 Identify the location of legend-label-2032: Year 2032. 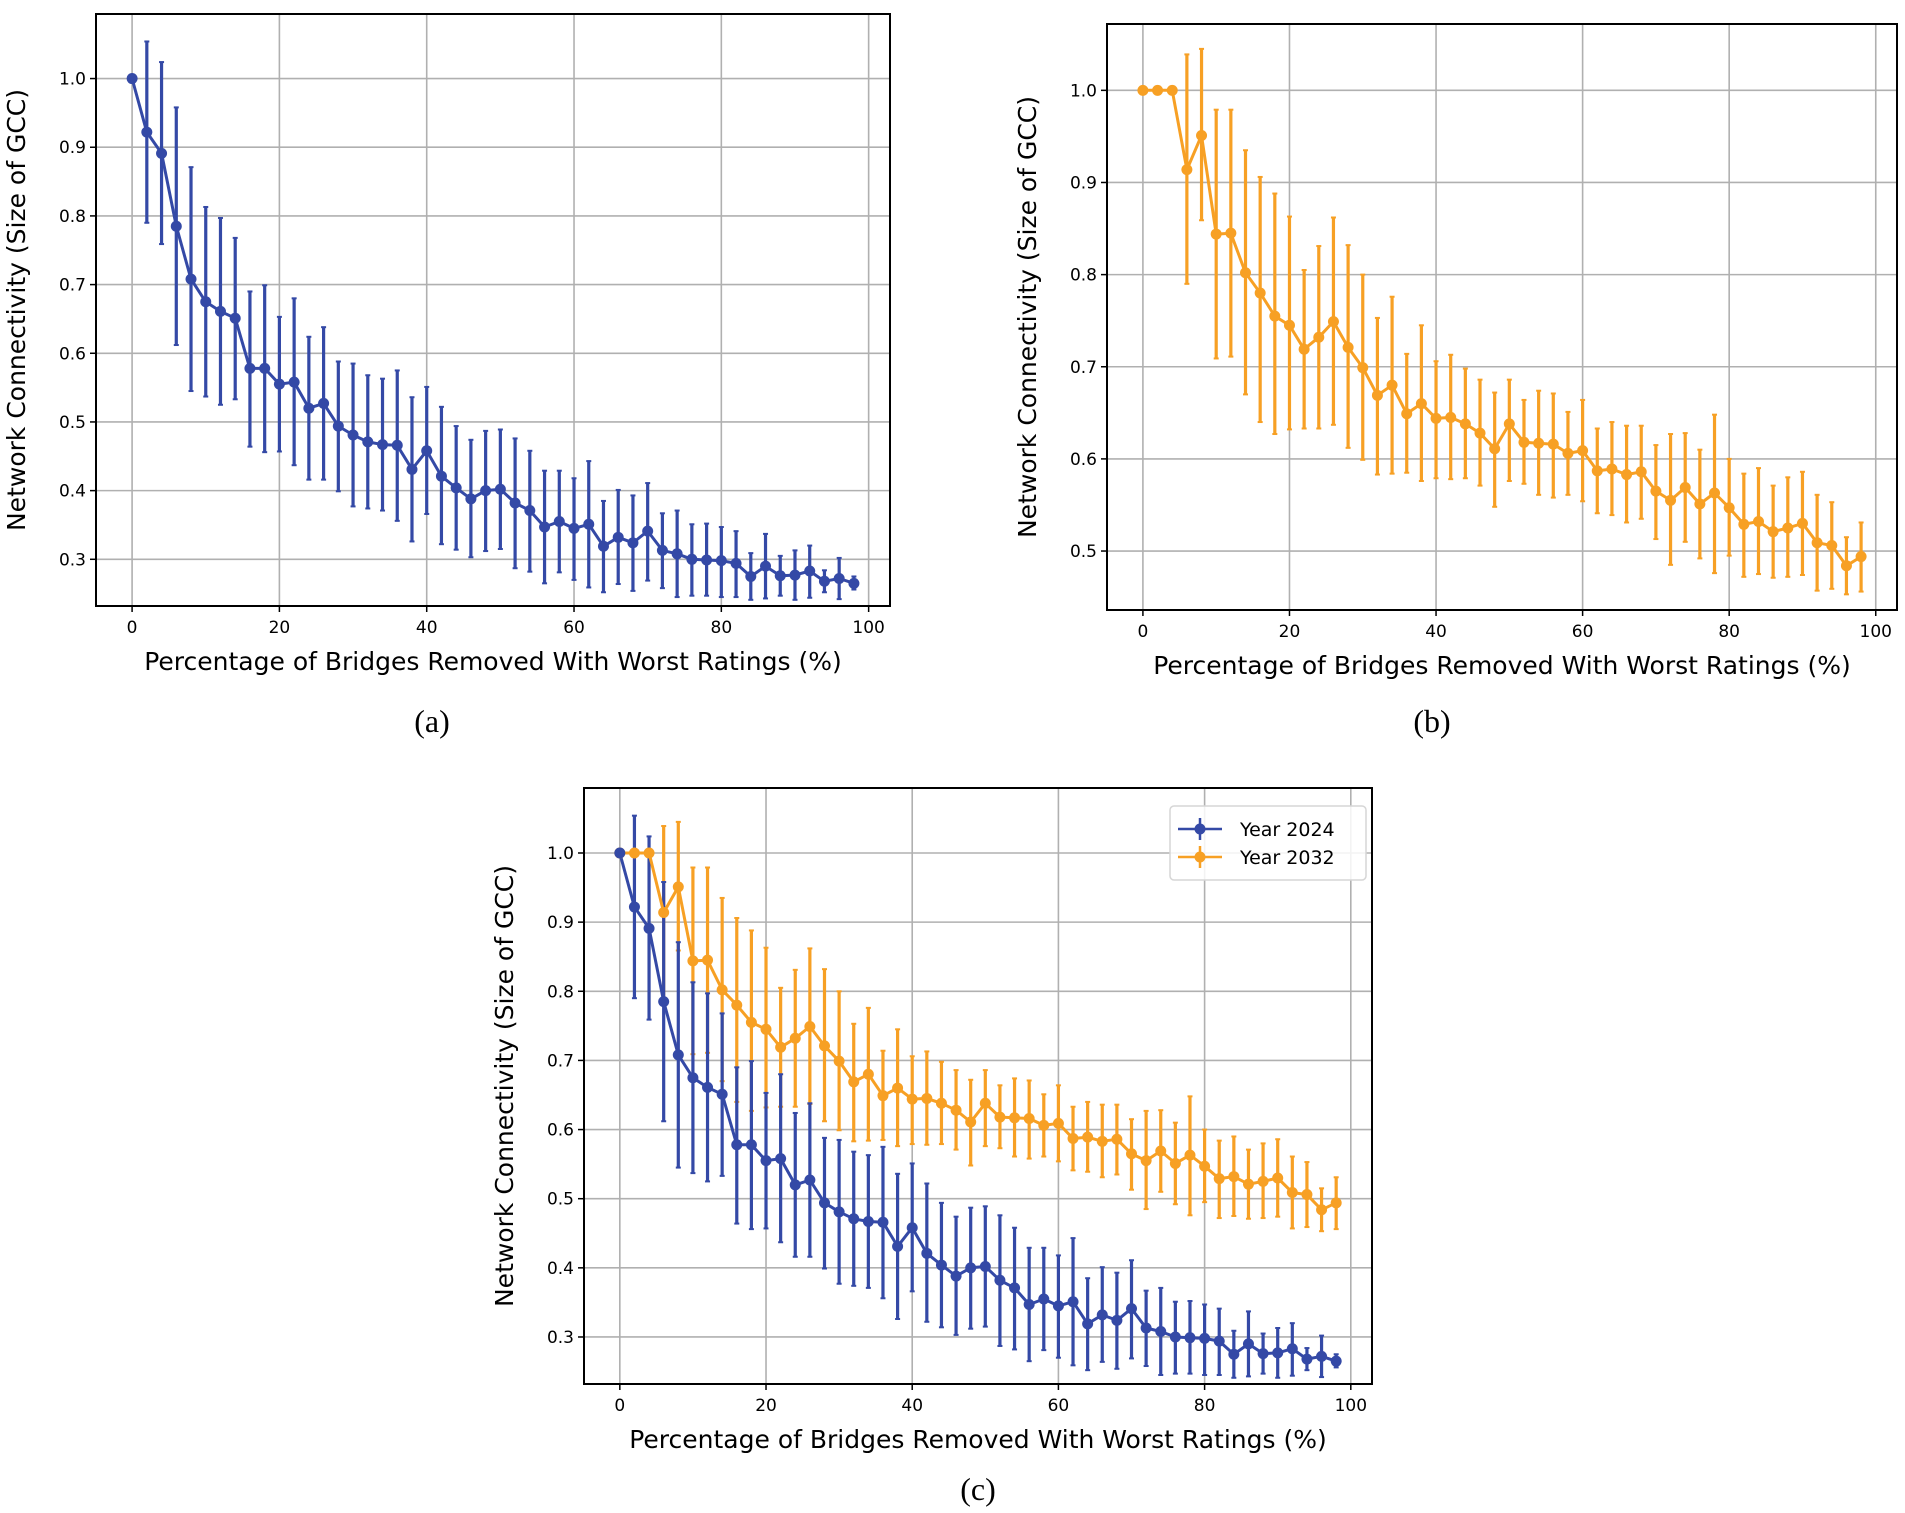
(1287, 858).